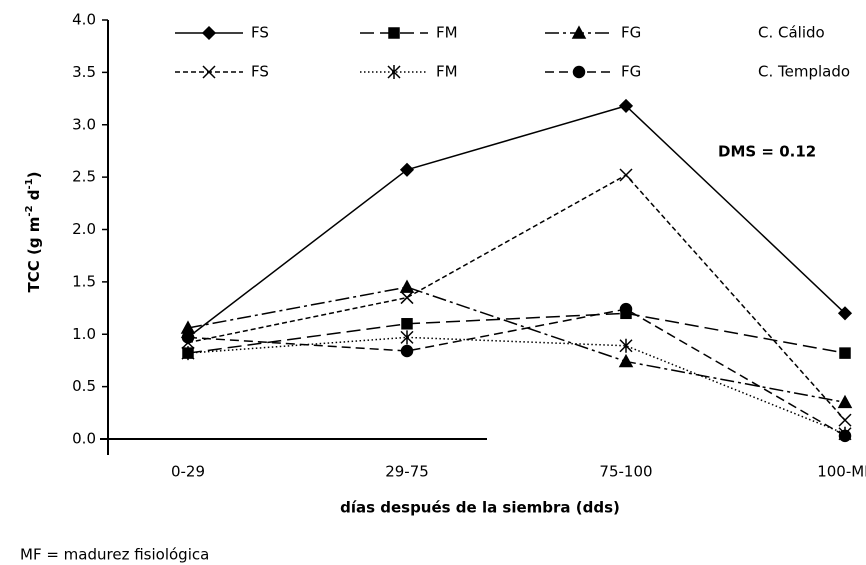 Image resolution: width=866 pixels, height=565 pixels. What do you see at coordinates (625, 472) in the screenshot?
I see `x-tick-label: 75-100` at bounding box center [625, 472].